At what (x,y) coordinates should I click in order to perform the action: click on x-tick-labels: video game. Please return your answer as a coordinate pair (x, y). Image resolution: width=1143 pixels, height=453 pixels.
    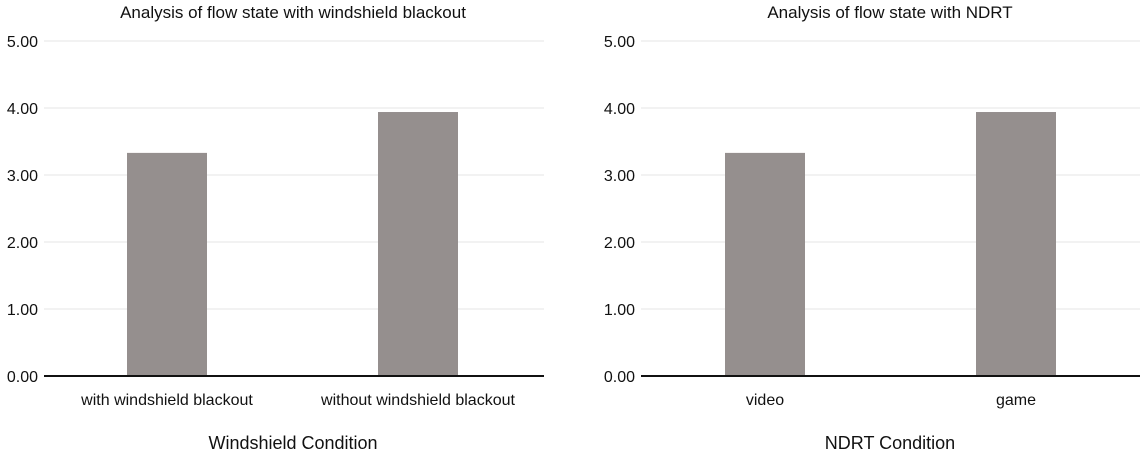
    Looking at the image, I should click on (891, 400).